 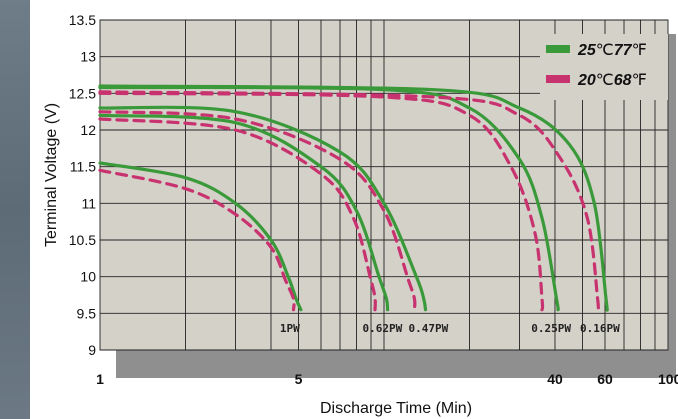 I want to click on y-tick-label: 13, so click(x=88, y=57).